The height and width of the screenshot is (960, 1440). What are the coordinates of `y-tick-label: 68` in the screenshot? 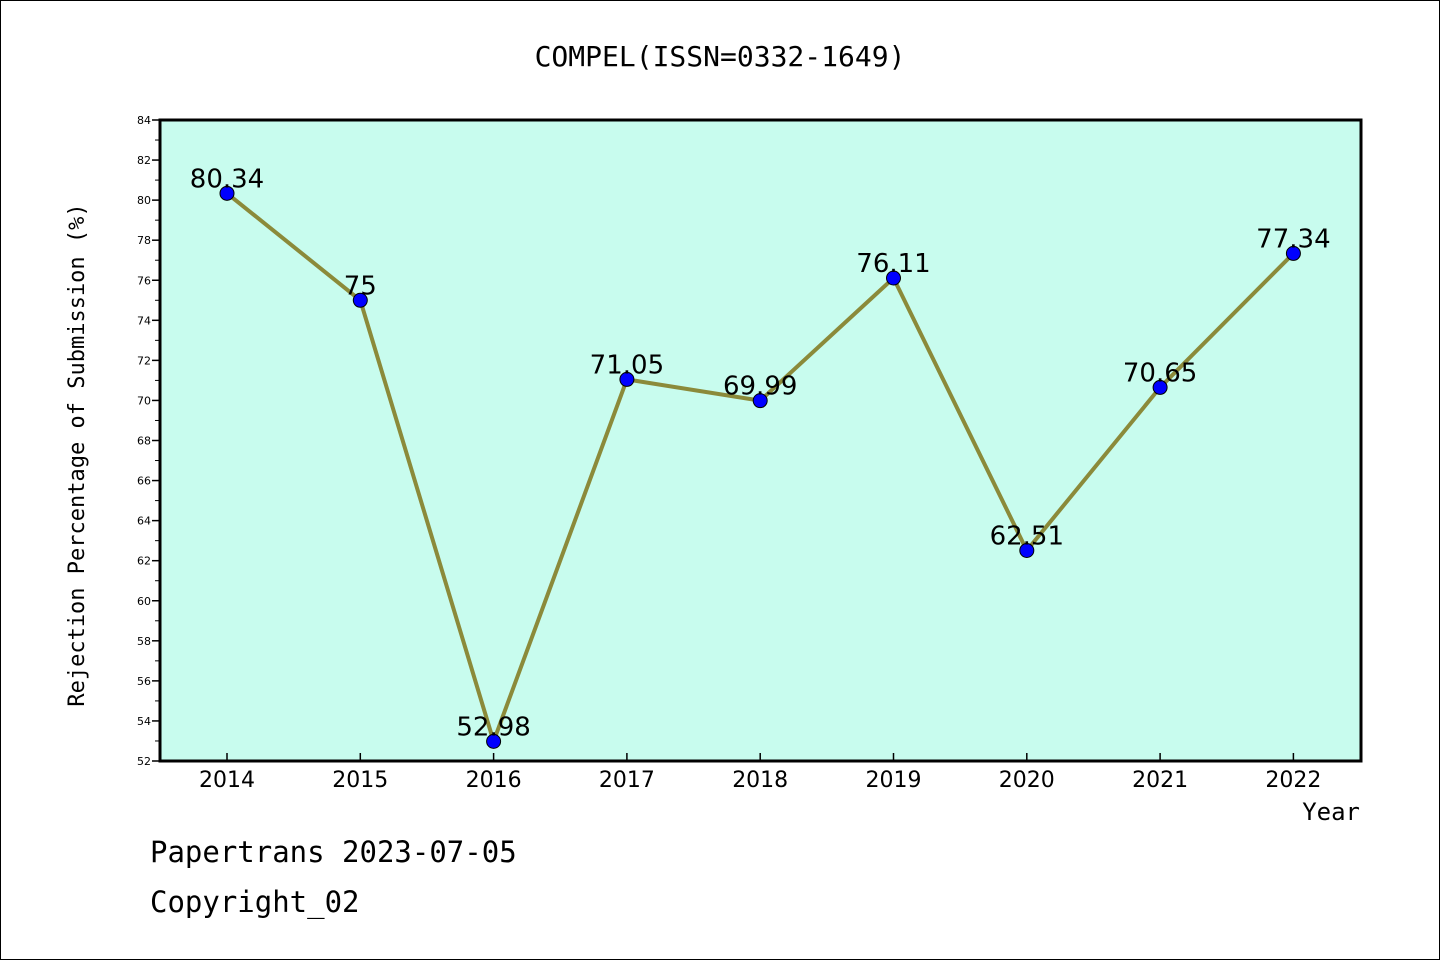 It's located at (144, 441).